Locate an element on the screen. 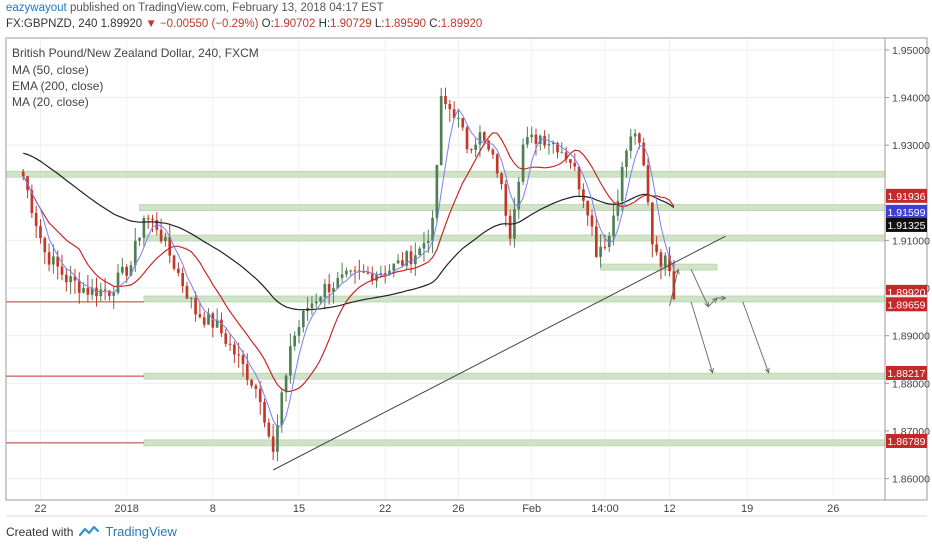 The height and width of the screenshot is (550, 932). price-tick-label: 1.88000 is located at coordinates (911, 384).